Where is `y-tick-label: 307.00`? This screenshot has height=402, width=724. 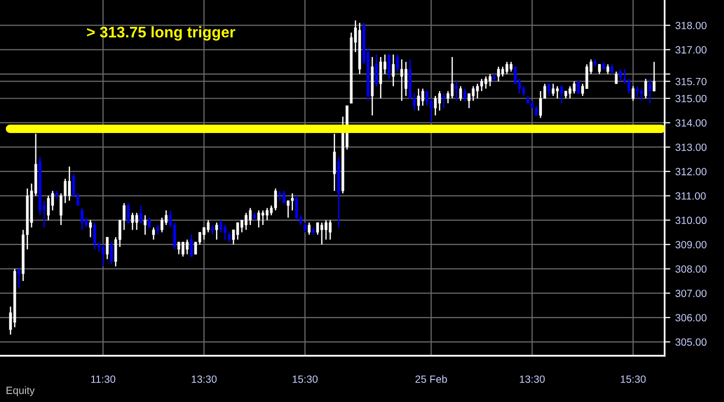 y-tick-label: 307.00 is located at coordinates (690, 294).